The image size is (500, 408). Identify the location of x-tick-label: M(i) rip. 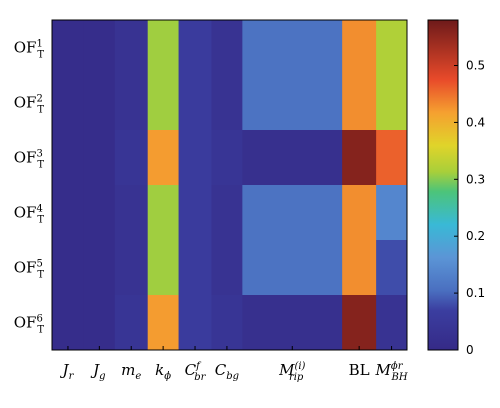
(291, 372).